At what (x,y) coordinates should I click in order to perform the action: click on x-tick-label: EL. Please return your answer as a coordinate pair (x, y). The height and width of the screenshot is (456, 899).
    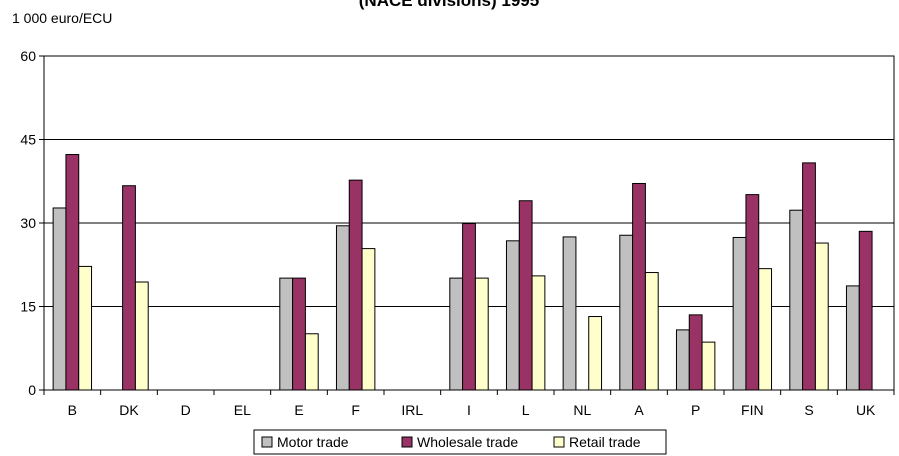
    Looking at the image, I should click on (242, 410).